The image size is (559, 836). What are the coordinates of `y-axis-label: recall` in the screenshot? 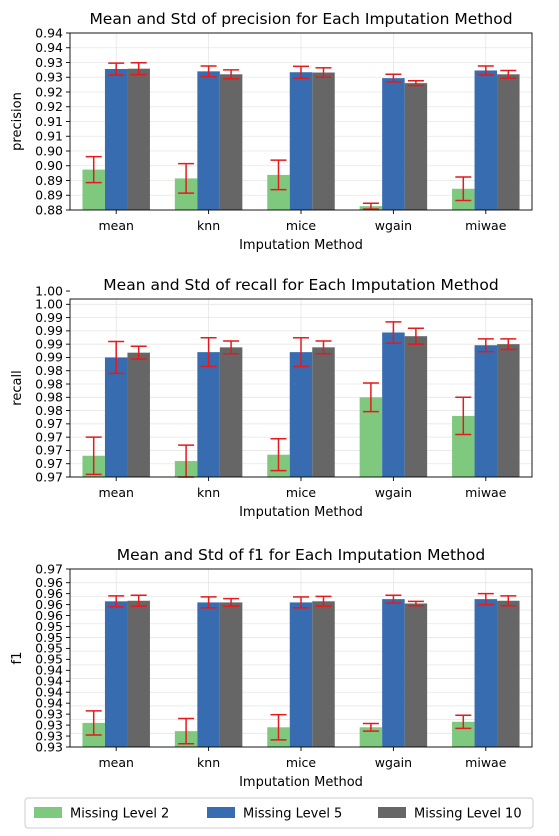 It's located at (17, 387).